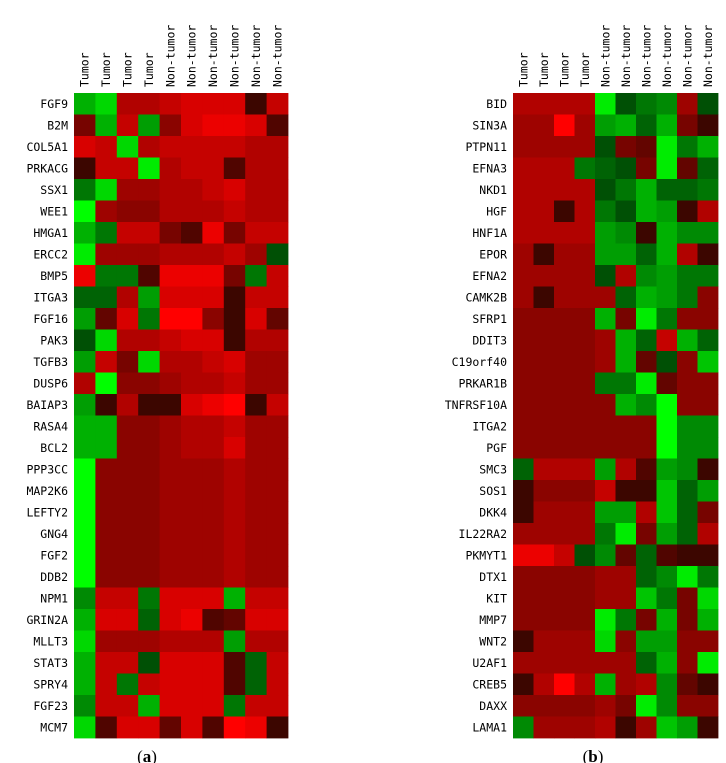 The width and height of the screenshot is (726, 763). Describe the element at coordinates (50, 684) in the screenshot. I see `row-label: SPRY4` at that location.